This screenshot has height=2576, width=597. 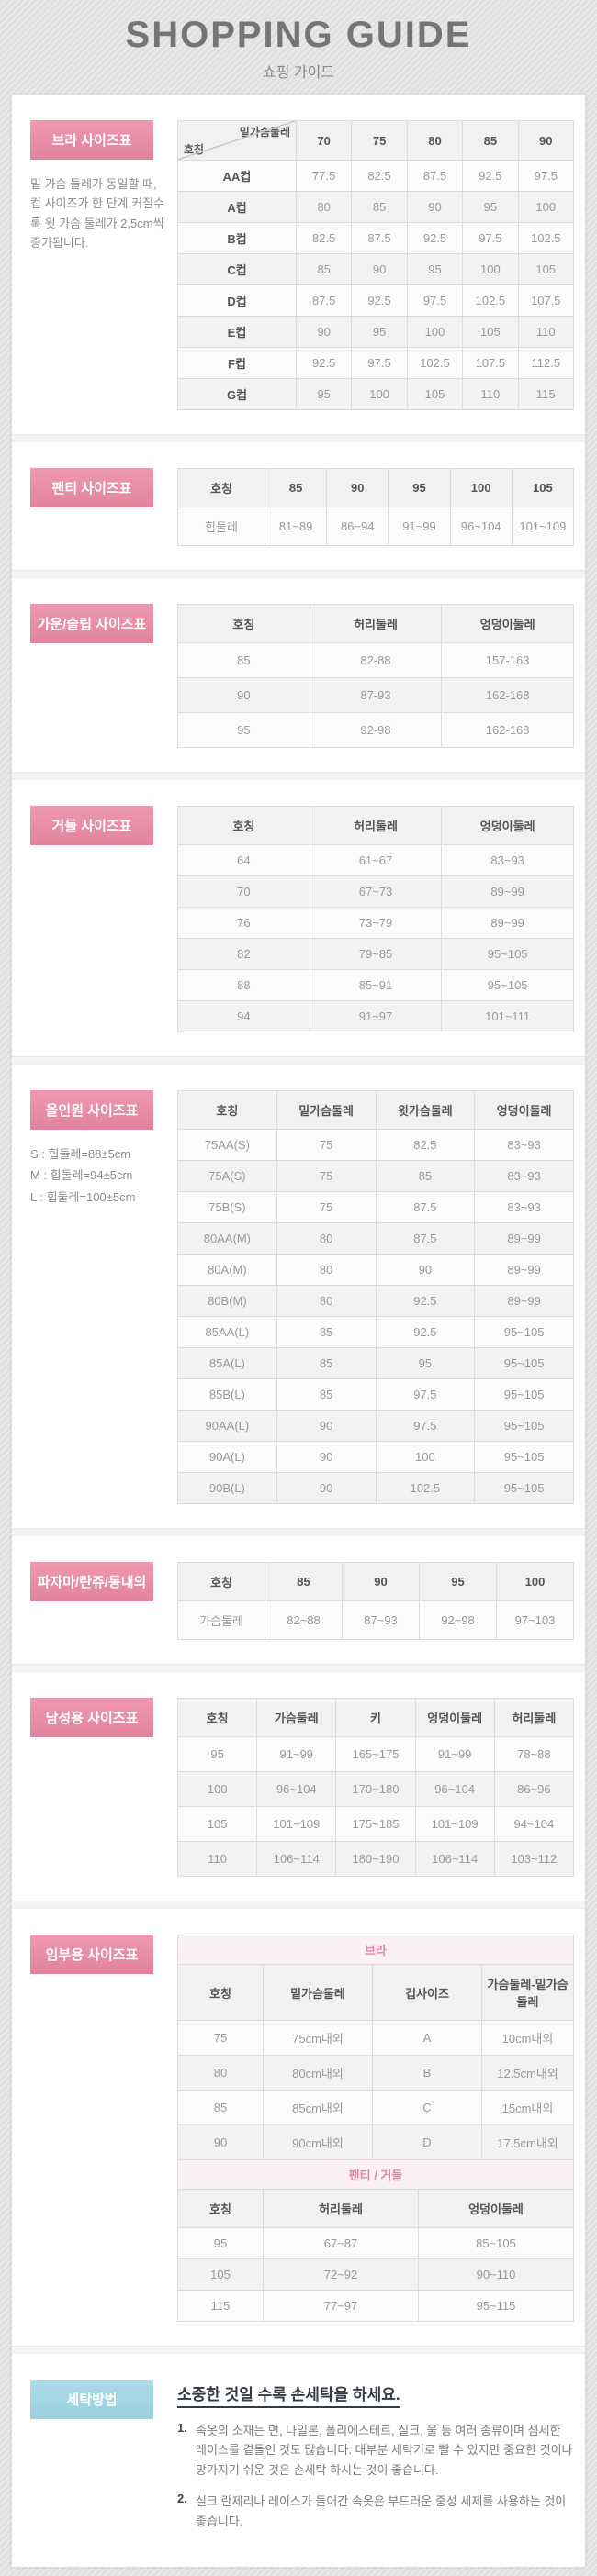 I want to click on table-cell: B, so click(x=427, y=2073).